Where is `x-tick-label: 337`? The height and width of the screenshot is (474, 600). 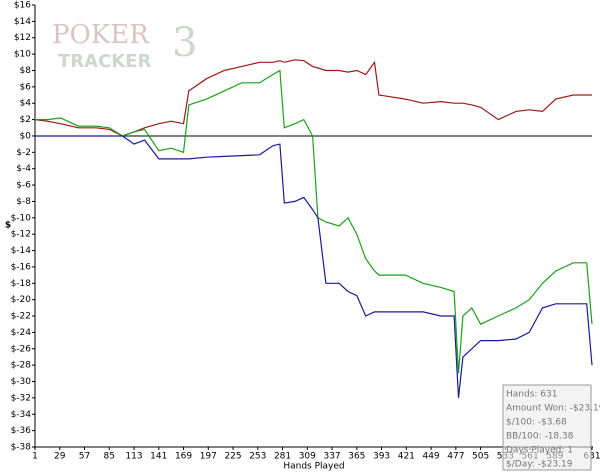
x-tick-label: 337 is located at coordinates (331, 457).